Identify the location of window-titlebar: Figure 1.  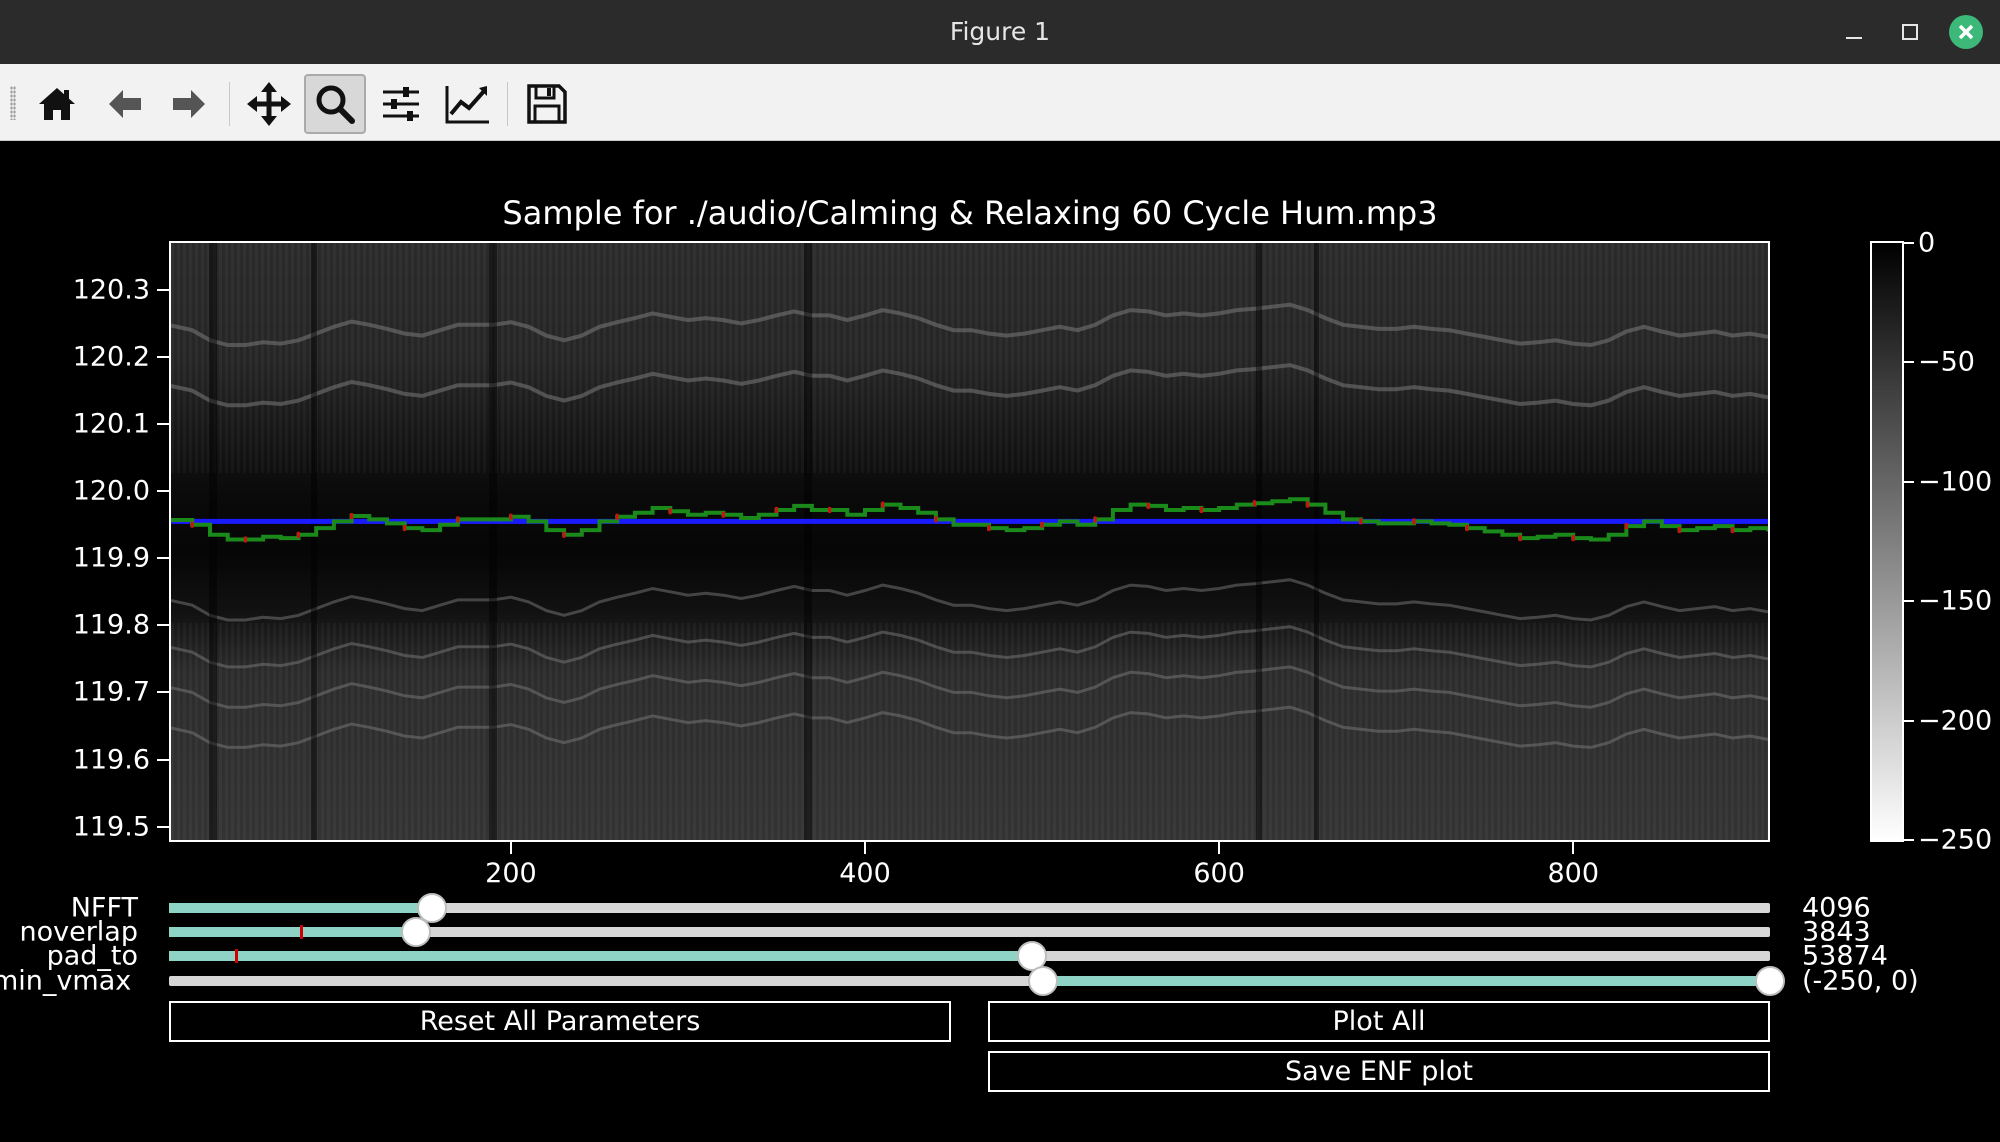
(1000, 32).